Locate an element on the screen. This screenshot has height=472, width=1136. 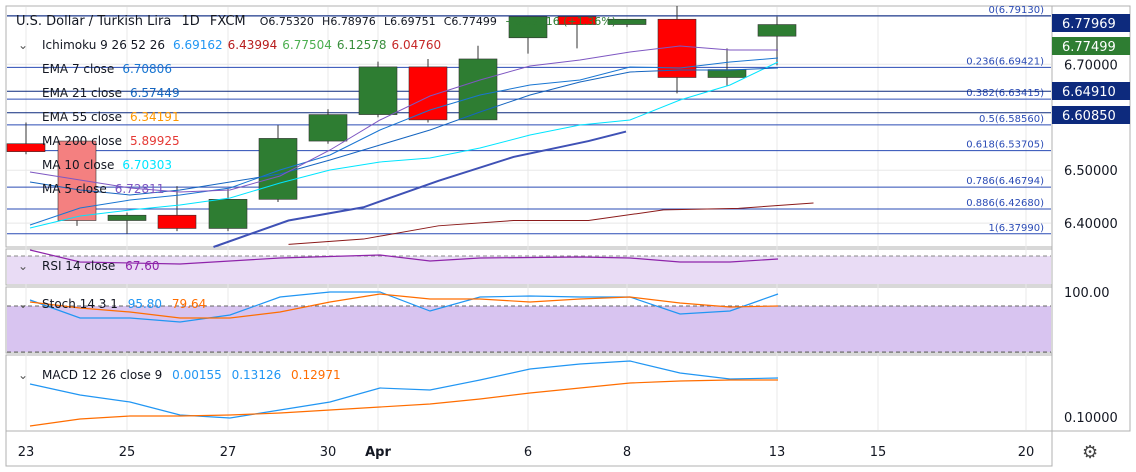
fib-level-label: 0.236(6.69421) is located at coordinates (1005, 61).